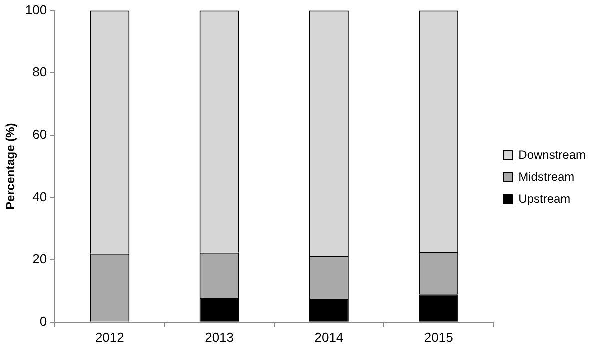 This screenshot has width=600, height=349. What do you see at coordinates (544, 199) in the screenshot?
I see `legend-label: Upstream` at bounding box center [544, 199].